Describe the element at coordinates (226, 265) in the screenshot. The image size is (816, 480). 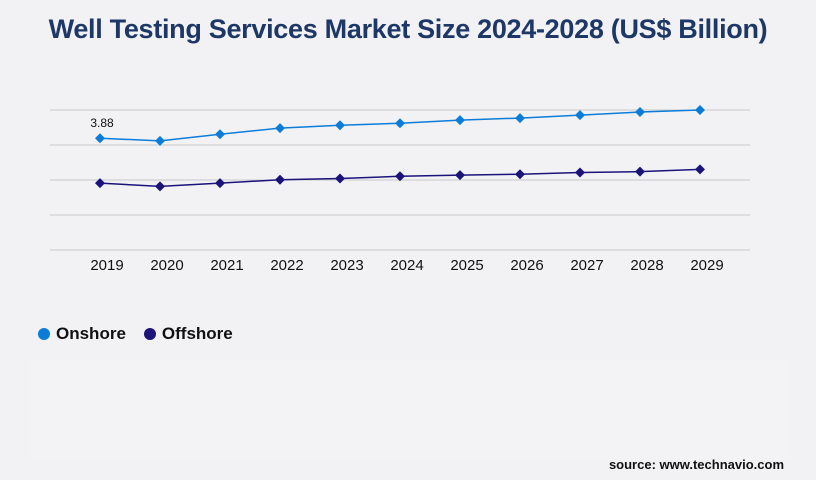
I see `x-tick-label: 2021` at that location.